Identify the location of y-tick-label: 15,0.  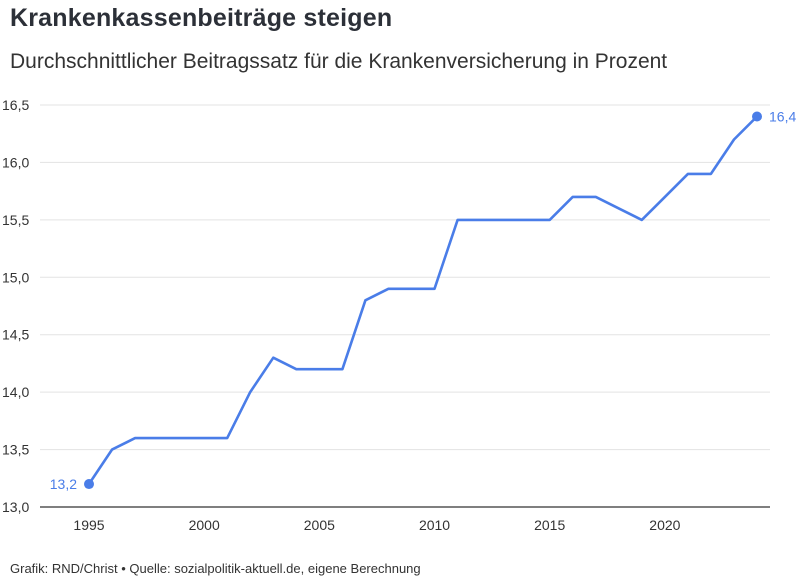
(15, 277).